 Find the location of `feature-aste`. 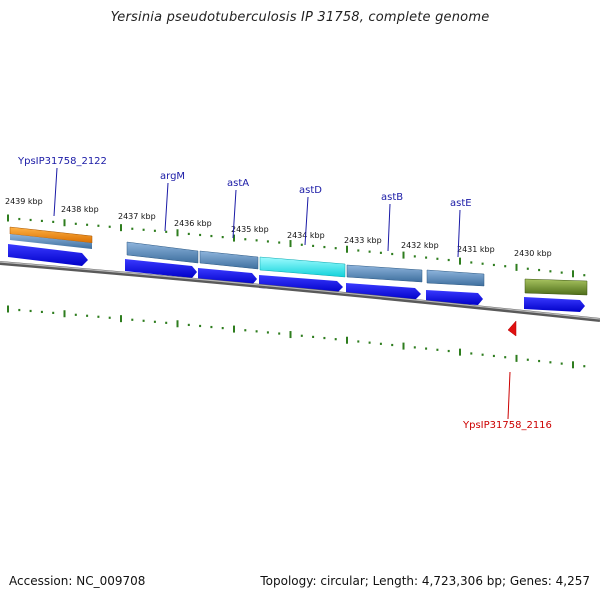

feature-aste is located at coordinates (455, 278).